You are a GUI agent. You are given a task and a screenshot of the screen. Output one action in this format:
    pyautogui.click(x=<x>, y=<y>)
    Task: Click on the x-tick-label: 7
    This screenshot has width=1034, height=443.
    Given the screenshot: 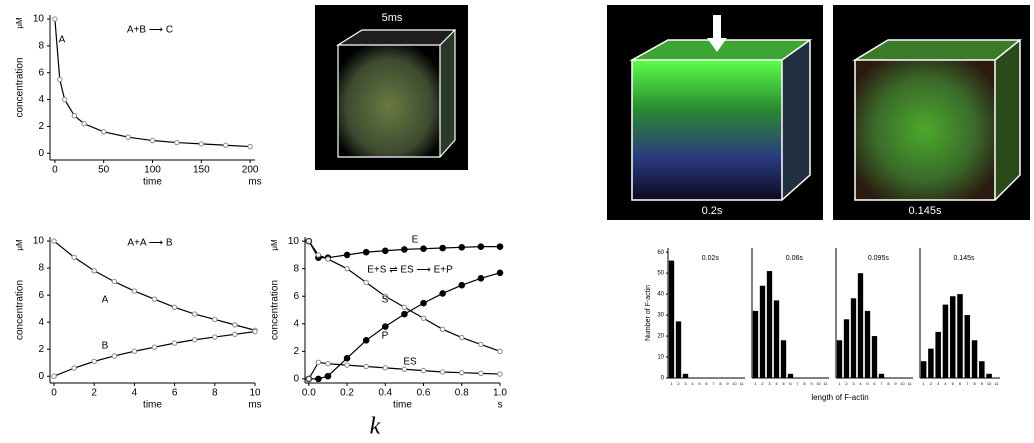 What is the action you would take?
    pyautogui.click(x=881, y=383)
    